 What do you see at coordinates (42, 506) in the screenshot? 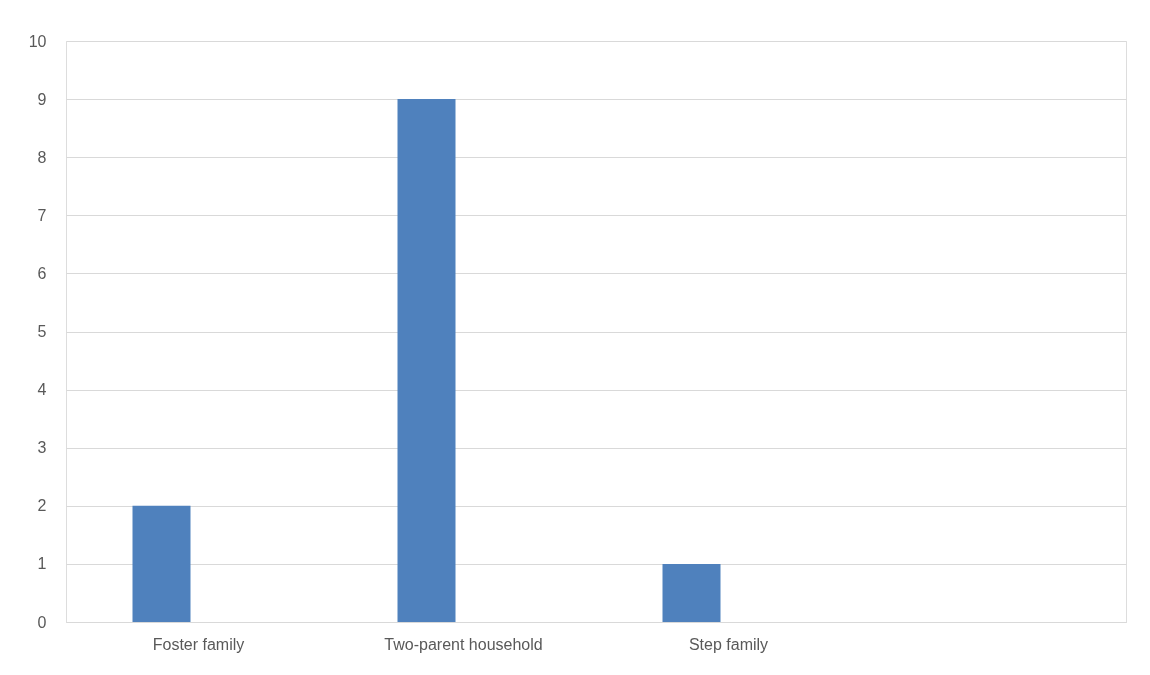
I see `y-tick-label: 2` at bounding box center [42, 506].